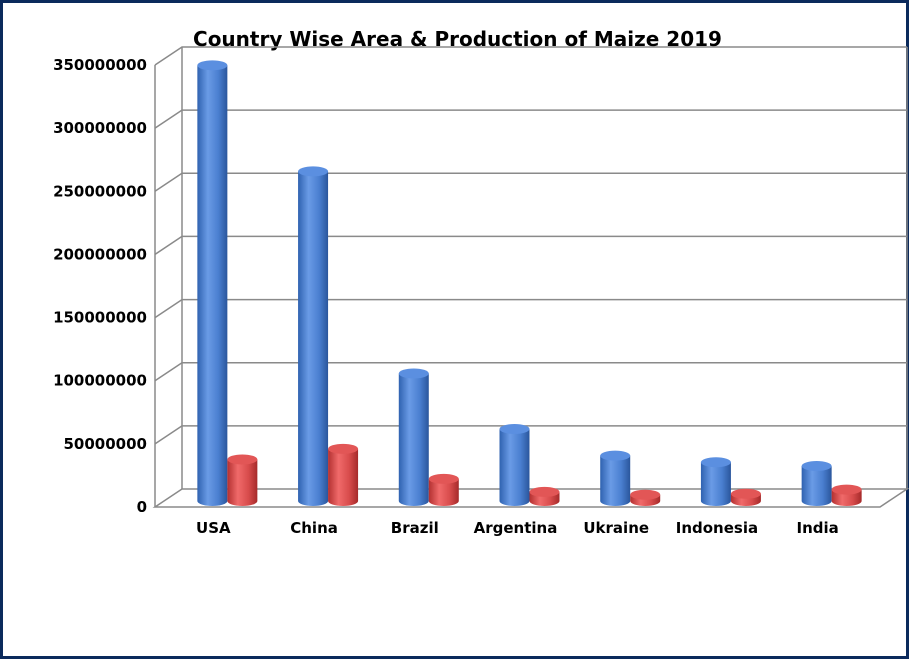  What do you see at coordinates (213, 528) in the screenshot?
I see `x-tick-label: USA` at bounding box center [213, 528].